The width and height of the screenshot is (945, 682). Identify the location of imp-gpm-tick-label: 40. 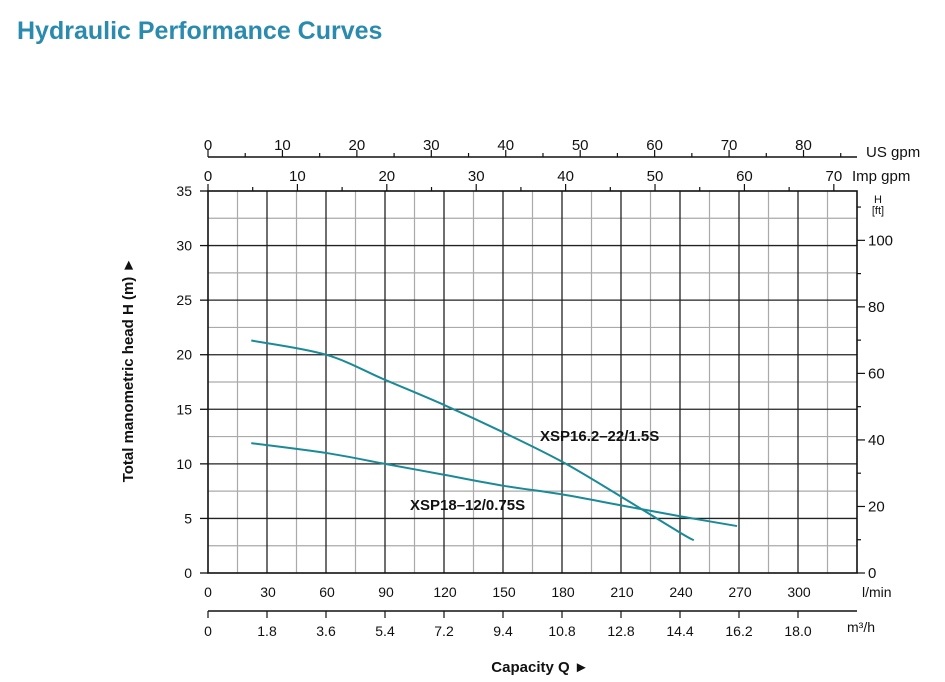
(565, 176).